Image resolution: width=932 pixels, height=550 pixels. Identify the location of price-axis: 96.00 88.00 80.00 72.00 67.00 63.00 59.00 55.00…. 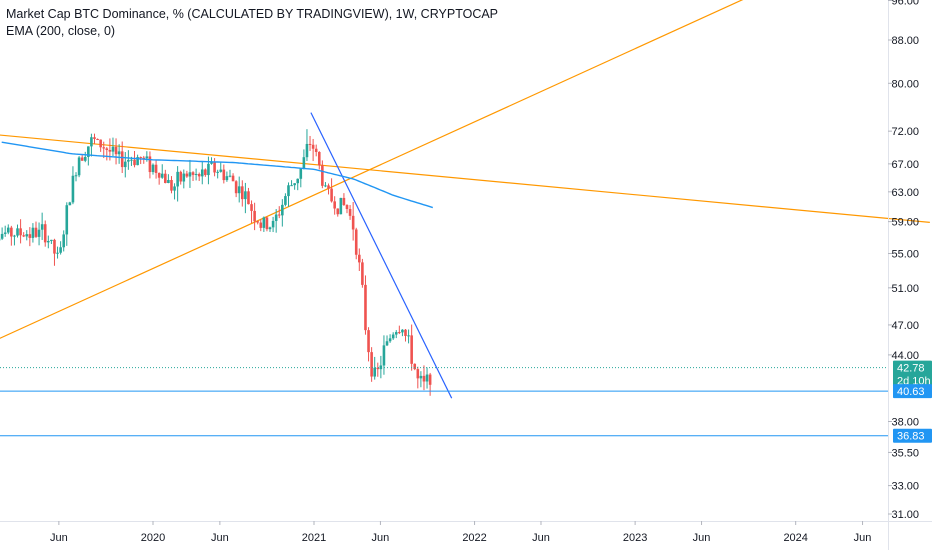
(903, 275).